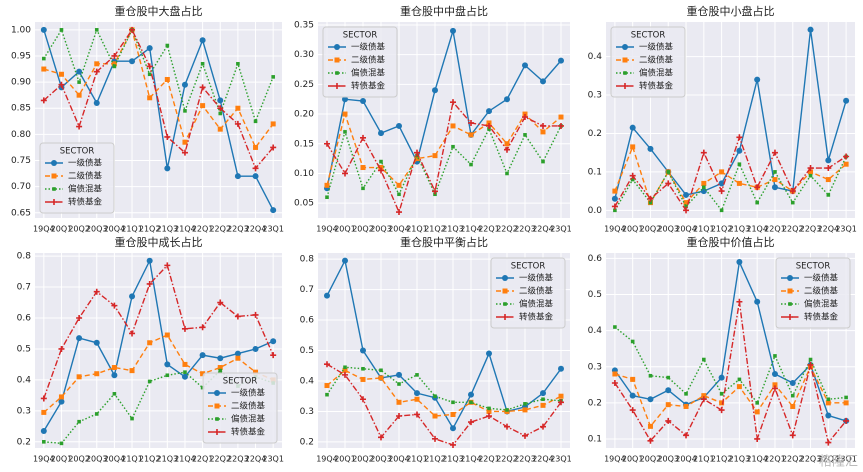  I want to click on y-tick-label: 0.5, so click(307, 351).